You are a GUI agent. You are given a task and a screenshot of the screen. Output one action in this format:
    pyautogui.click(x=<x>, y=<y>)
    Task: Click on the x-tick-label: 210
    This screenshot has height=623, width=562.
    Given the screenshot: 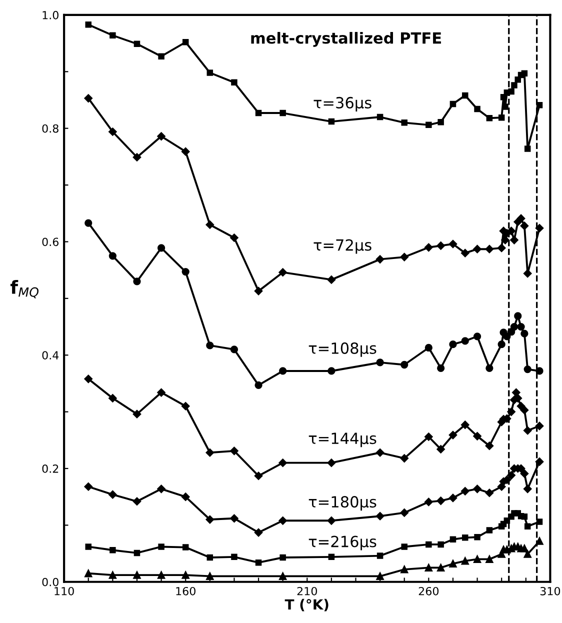 What is the action you would take?
    pyautogui.click(x=307, y=591)
    